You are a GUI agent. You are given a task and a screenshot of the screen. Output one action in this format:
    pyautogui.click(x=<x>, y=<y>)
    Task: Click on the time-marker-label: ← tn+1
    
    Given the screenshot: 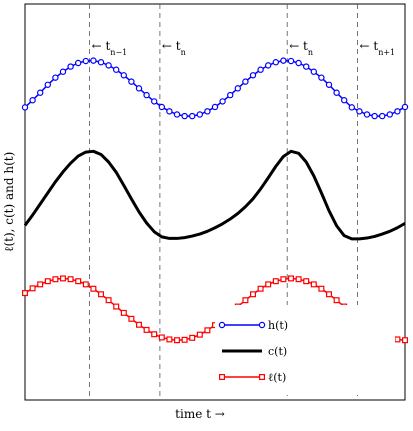 What is the action you would take?
    pyautogui.click(x=378, y=48)
    